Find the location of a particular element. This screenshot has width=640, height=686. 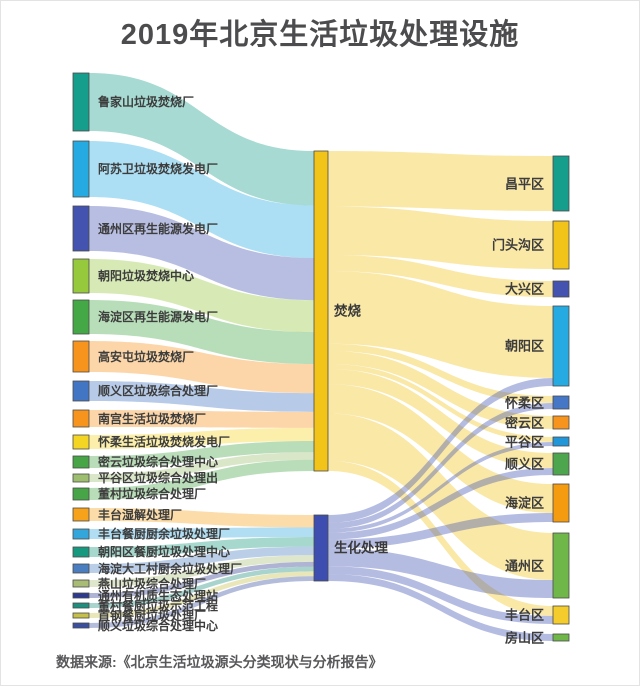

flow-M2-R11 is located at coordinates (440, 595).